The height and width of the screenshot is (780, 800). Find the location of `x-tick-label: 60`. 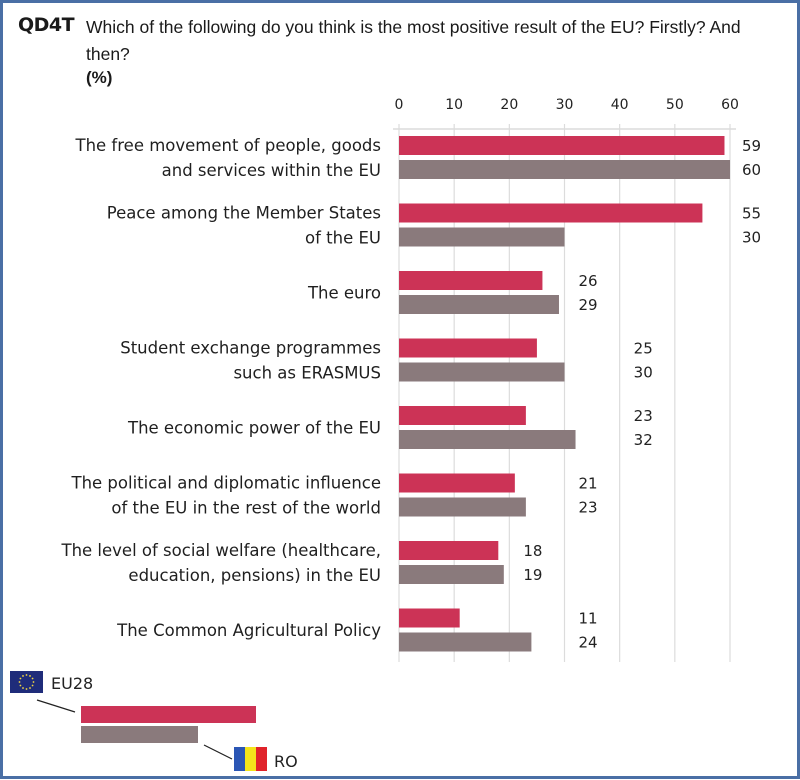

x-tick-label: 60 is located at coordinates (730, 105).